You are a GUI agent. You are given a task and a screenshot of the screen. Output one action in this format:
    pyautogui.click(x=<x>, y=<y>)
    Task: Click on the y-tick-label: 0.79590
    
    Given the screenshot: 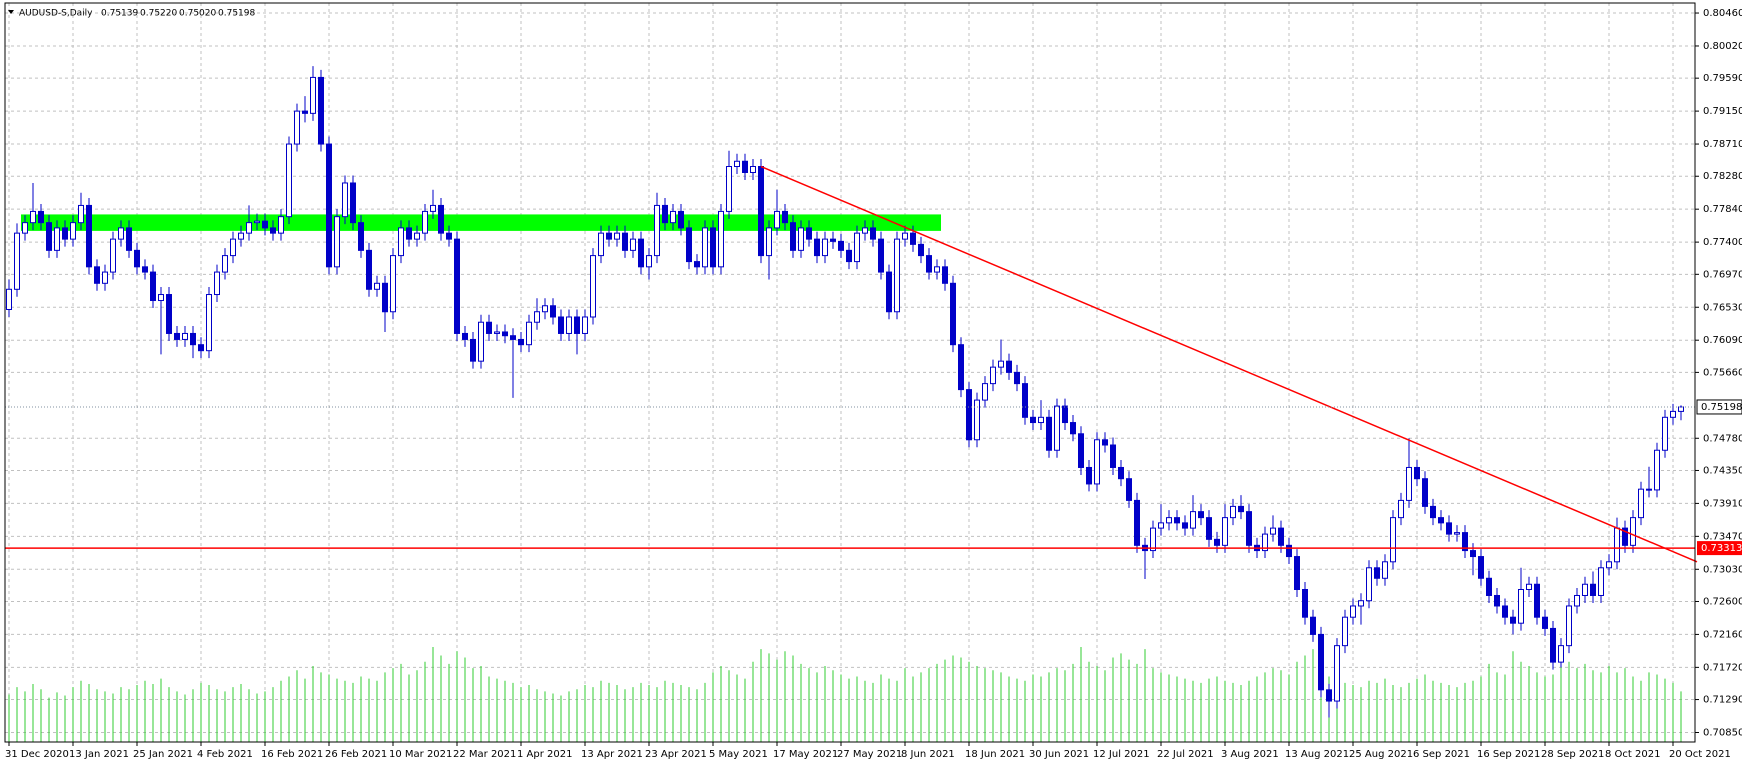 What is the action you would take?
    pyautogui.click(x=1722, y=78)
    